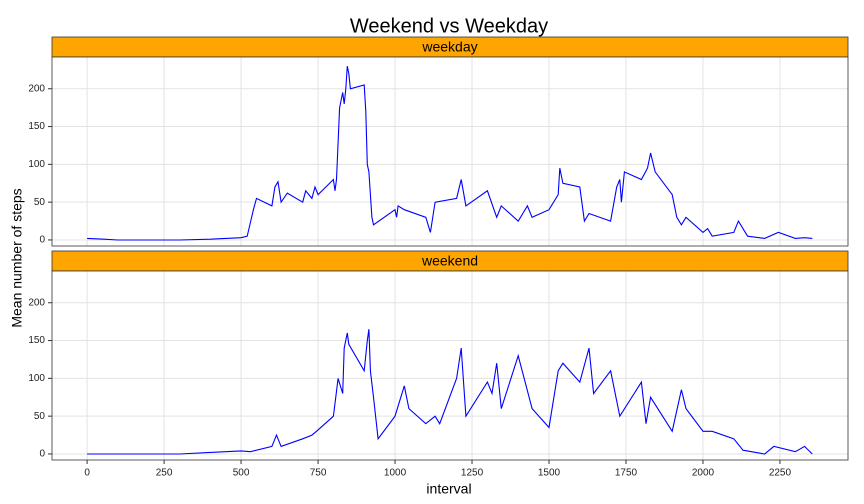 This screenshot has height=504, width=864. I want to click on x-axis-label: interval, so click(448, 489).